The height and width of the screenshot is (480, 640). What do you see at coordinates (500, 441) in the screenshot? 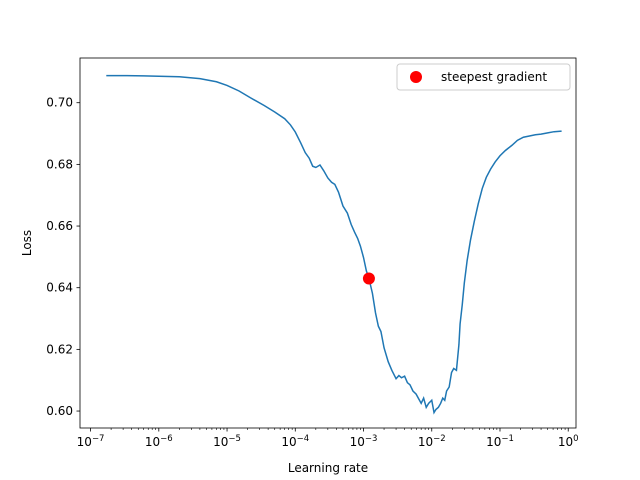
I see `x-tick-label: 10⁻¹` at bounding box center [500, 441].